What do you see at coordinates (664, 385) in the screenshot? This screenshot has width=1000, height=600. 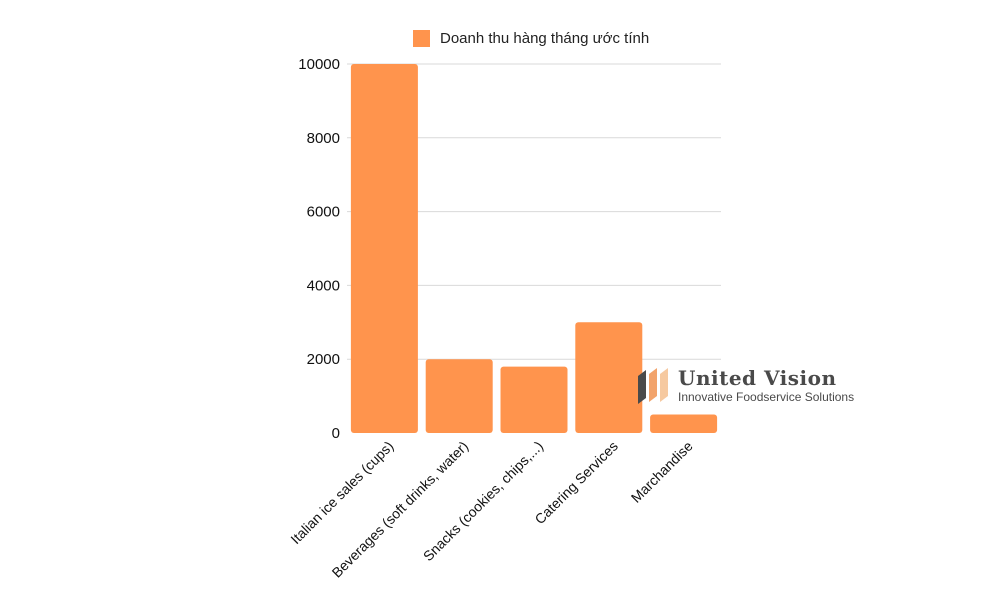 I see `logo-stripe-light` at bounding box center [664, 385].